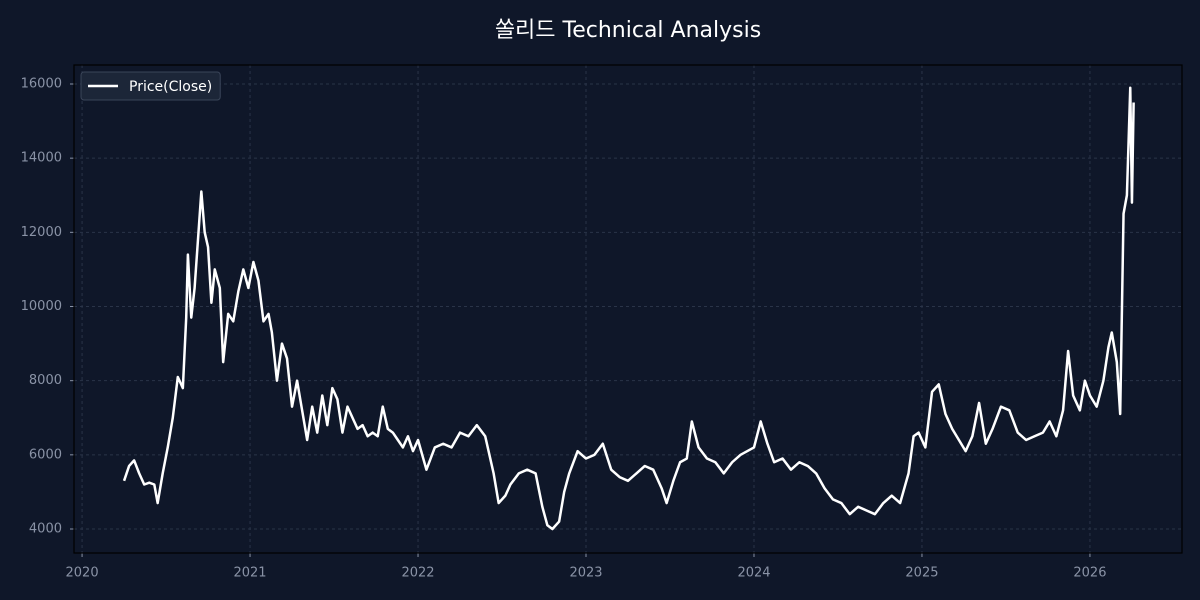  I want to click on x-tick-label: 2026, so click(1089, 573).